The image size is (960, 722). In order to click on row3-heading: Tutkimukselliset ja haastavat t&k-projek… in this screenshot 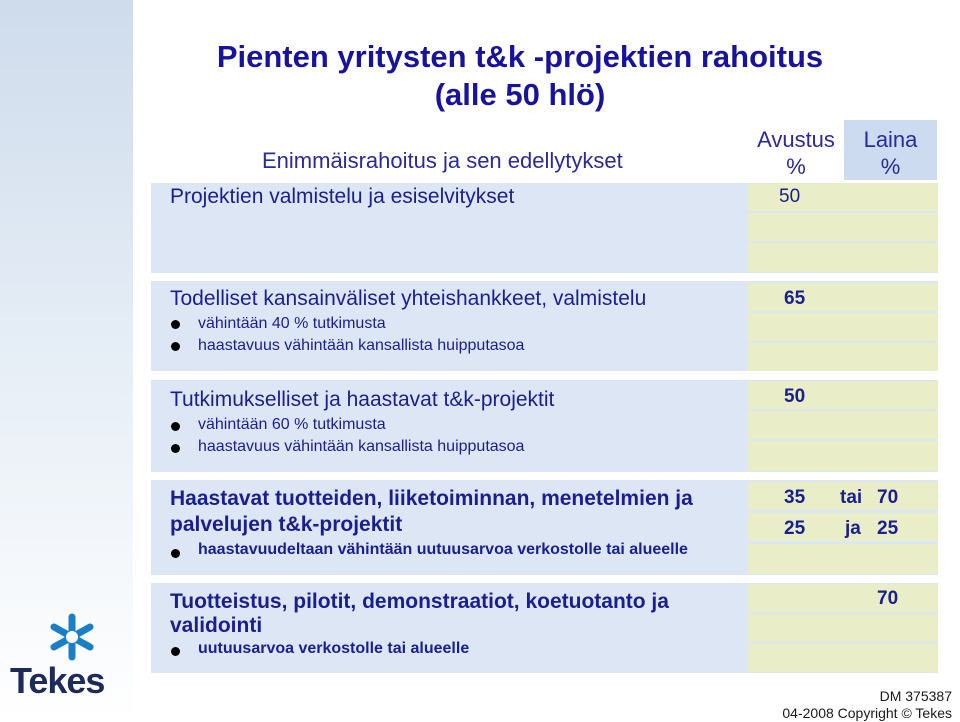, I will do `click(362, 399)`.